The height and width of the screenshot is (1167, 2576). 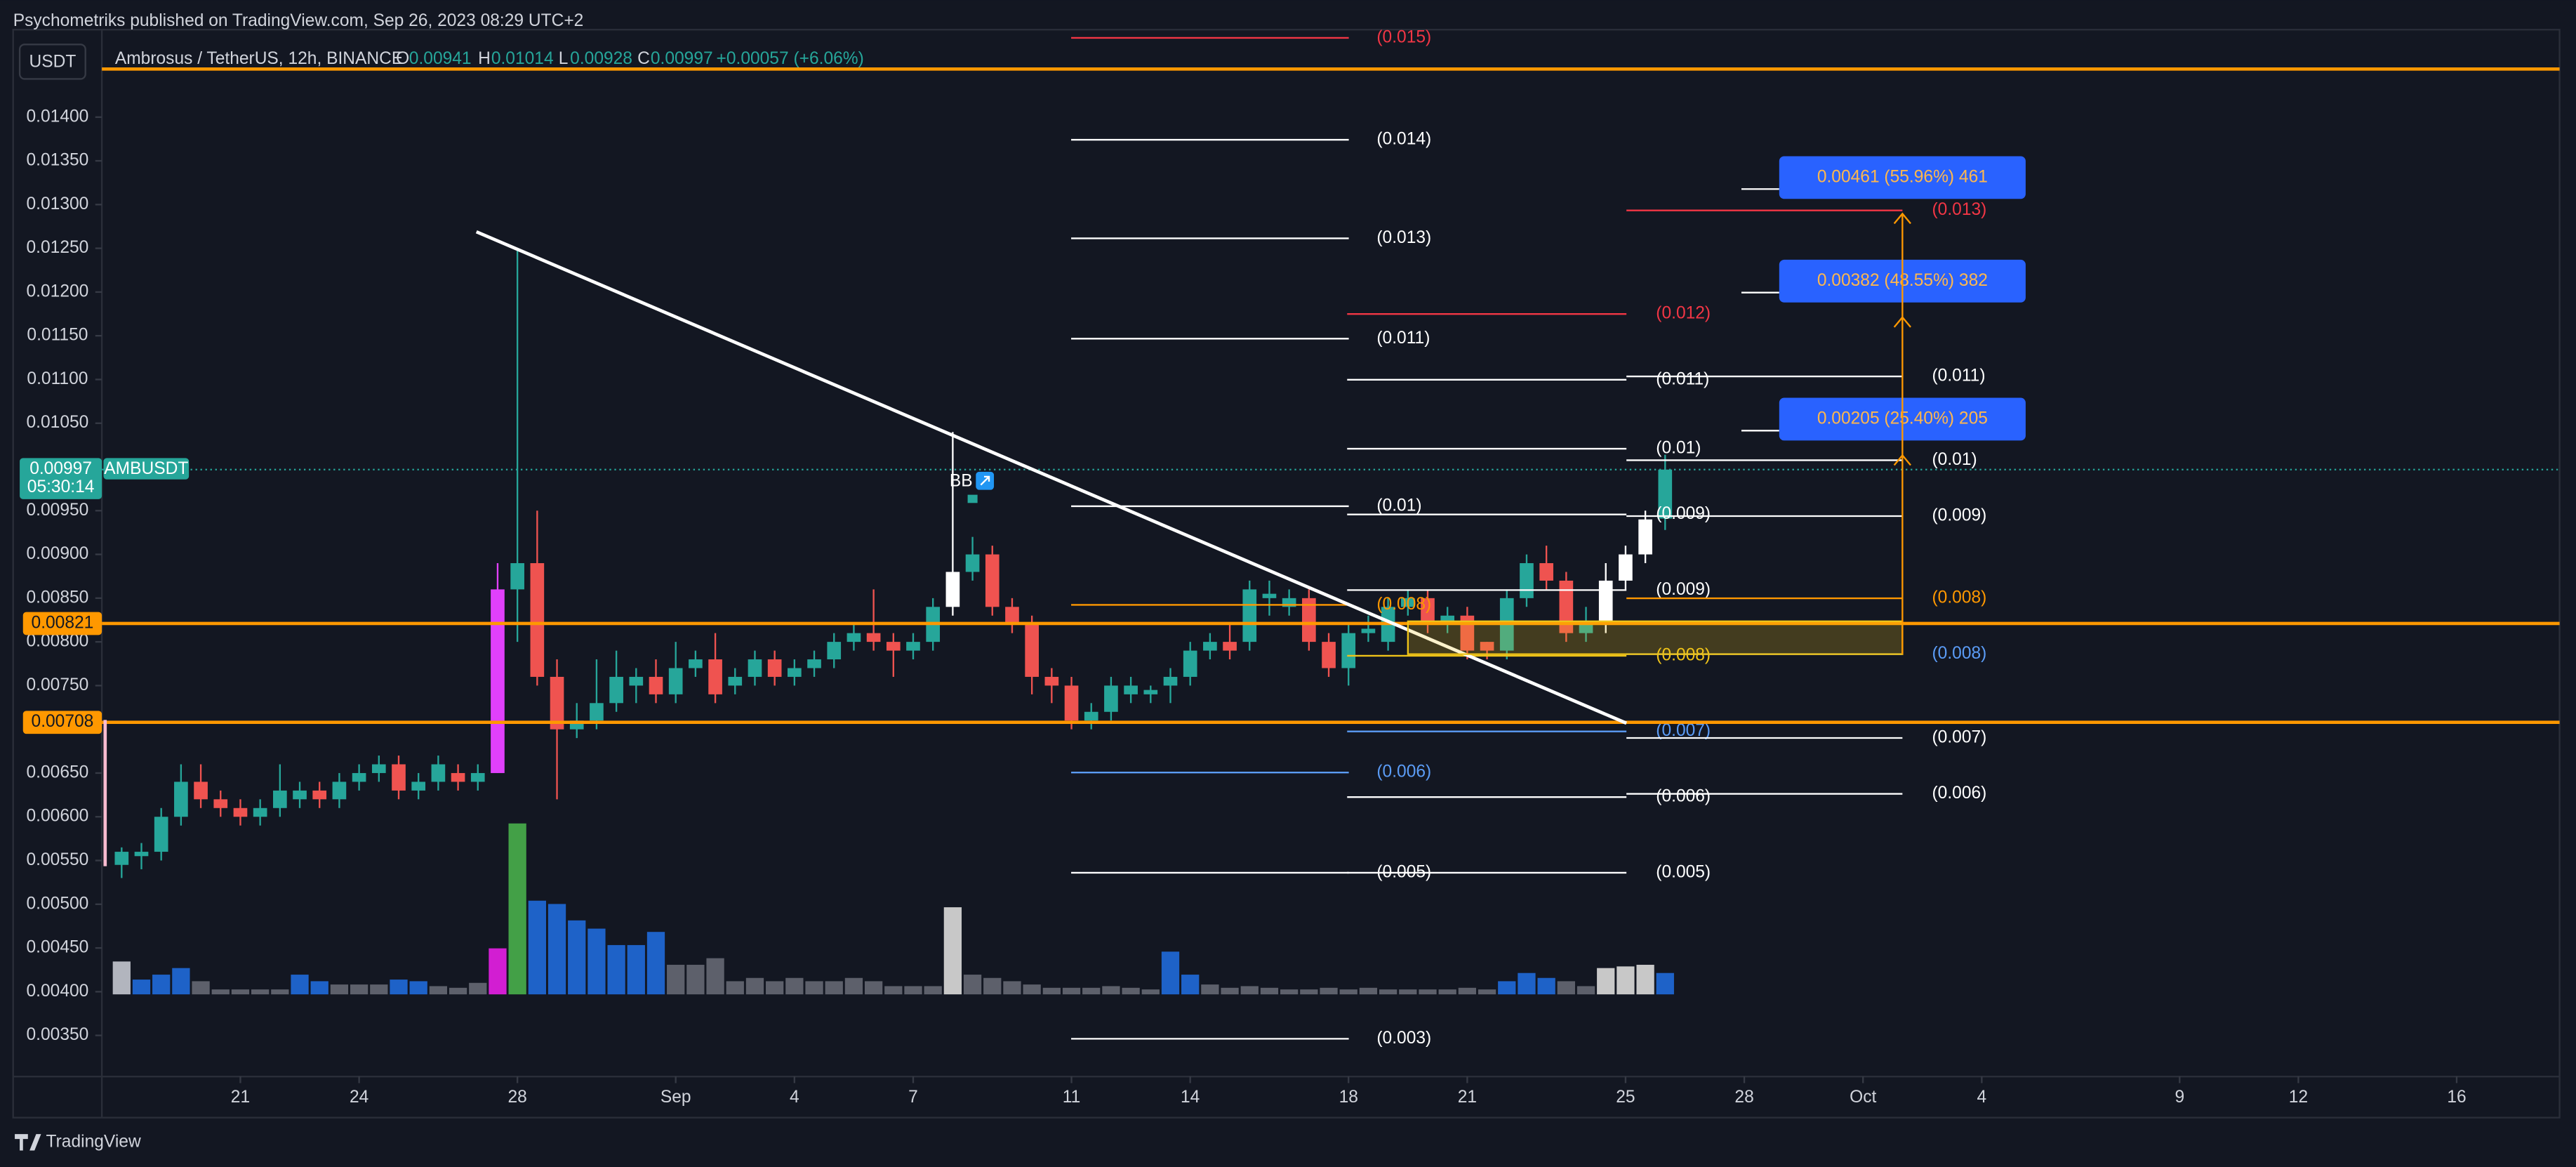 I want to click on x-tick-label: 11, so click(x=1072, y=1097).